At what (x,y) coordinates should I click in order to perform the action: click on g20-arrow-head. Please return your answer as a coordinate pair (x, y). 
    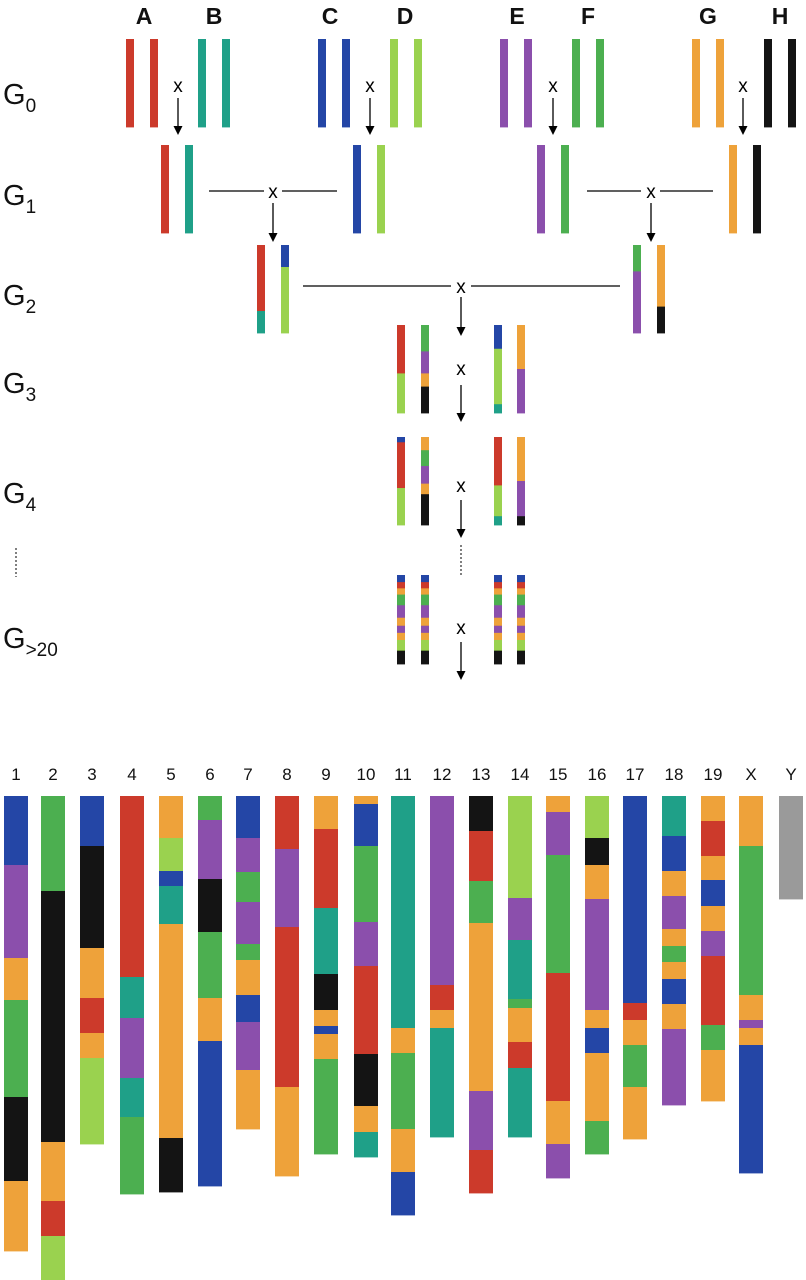
    Looking at the image, I should click on (461, 675).